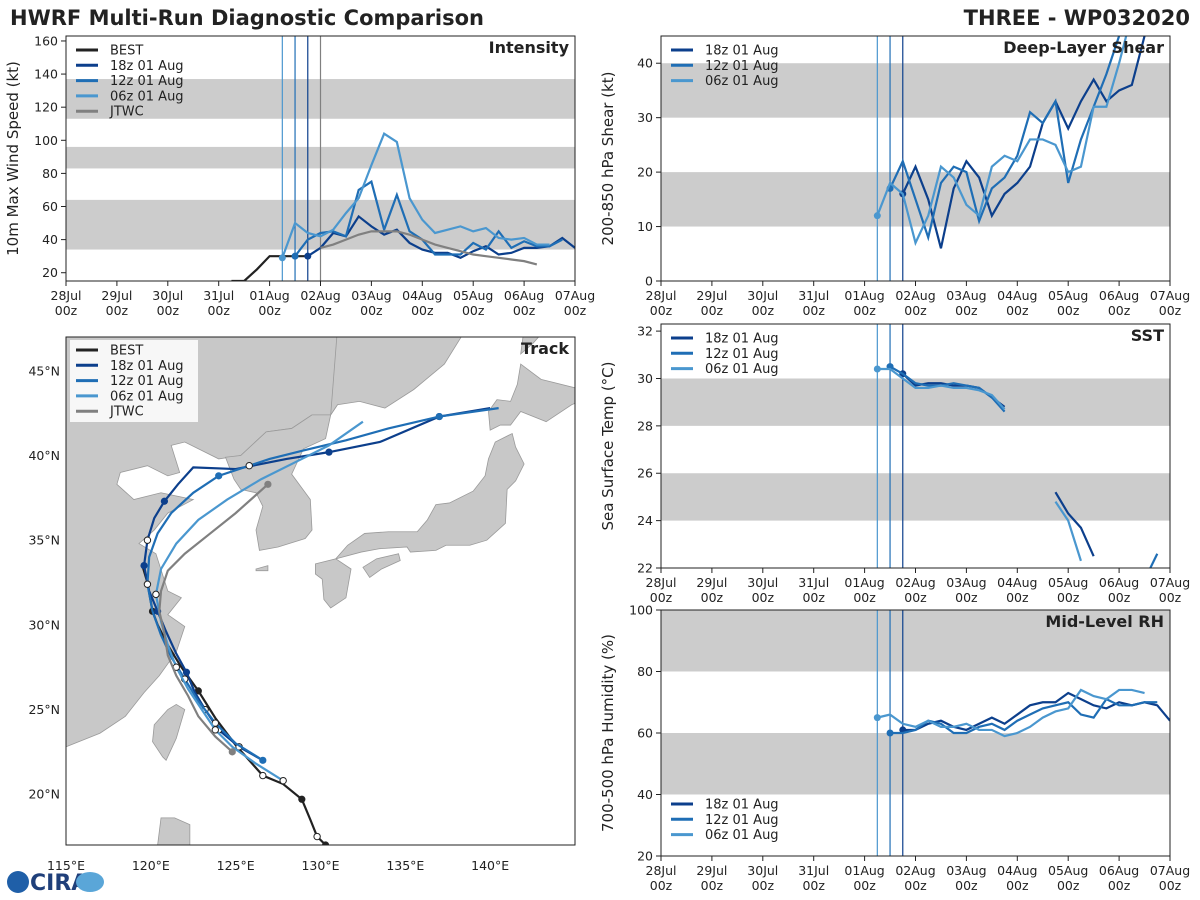 The image size is (1200, 900). I want to click on intensity-xtick-label: 03Aug, so click(371, 295).